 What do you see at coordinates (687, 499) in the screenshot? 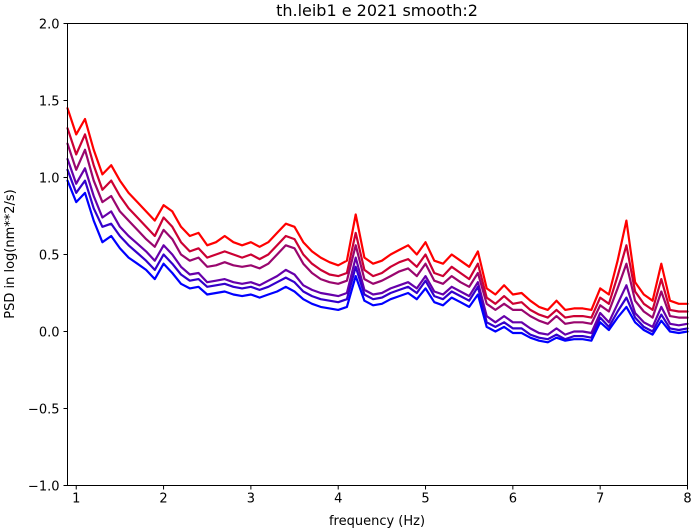
I see `x-tick-label: 8` at bounding box center [687, 499].